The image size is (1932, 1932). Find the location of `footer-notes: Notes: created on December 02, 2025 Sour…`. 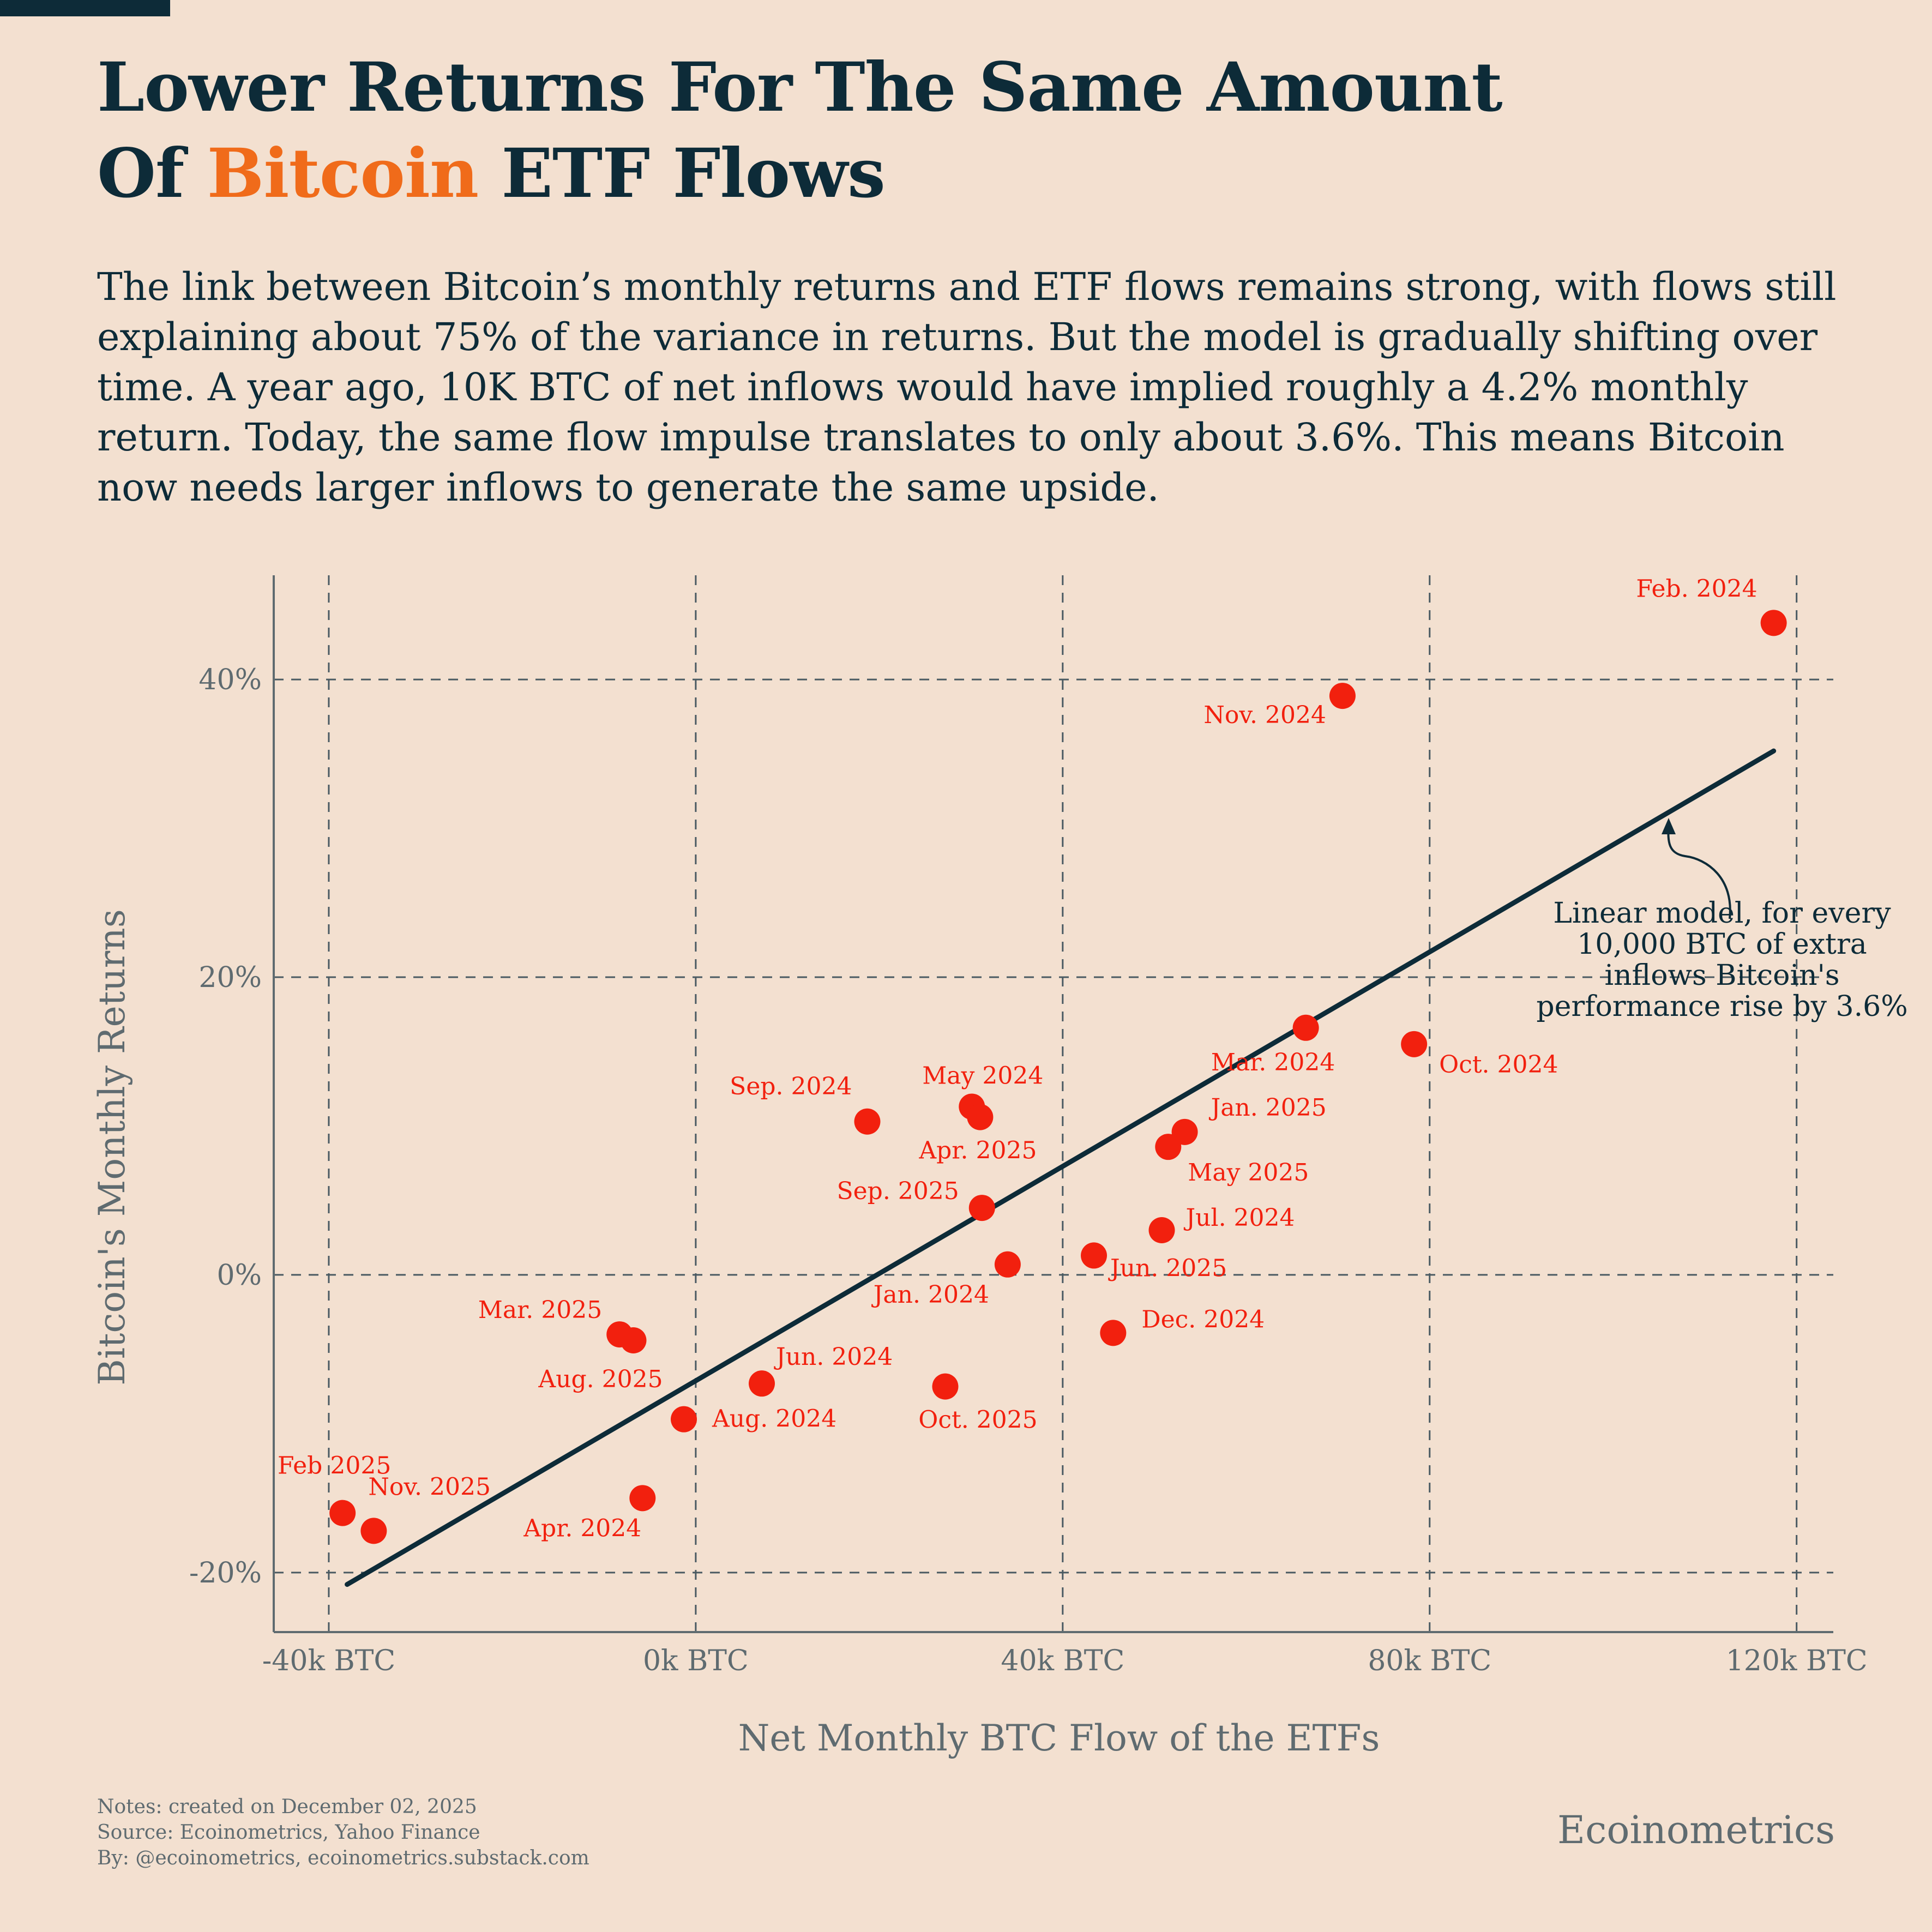

footer-notes: Notes: created on December 02, 2025 Sour… is located at coordinates (343, 1832).